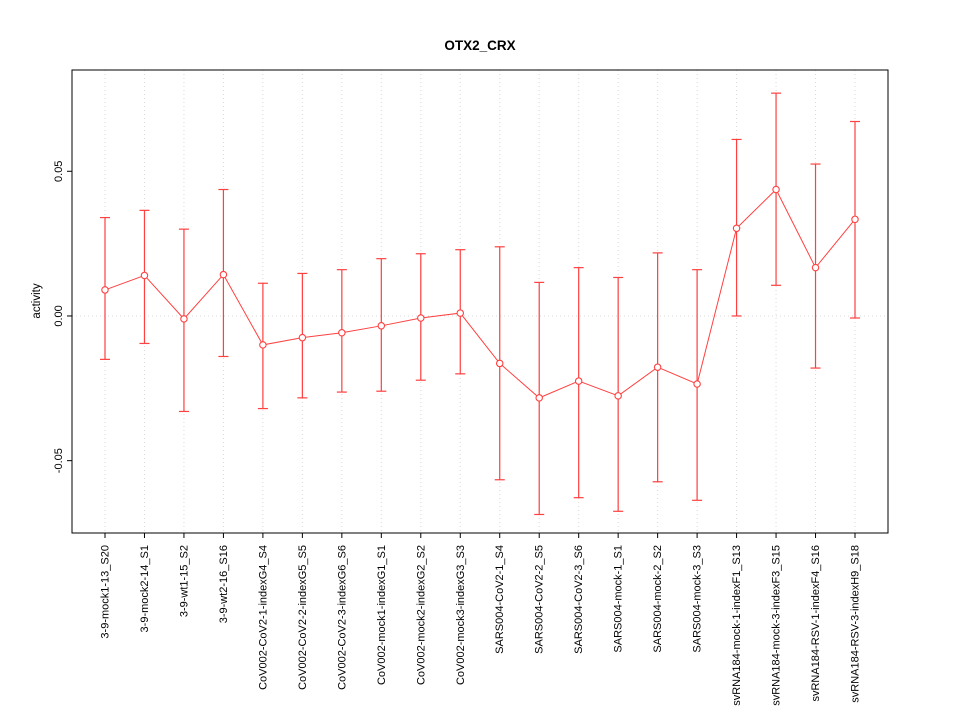  What do you see at coordinates (145, 588) in the screenshot?
I see `x-tick-label: 3-9-mock2-14_S1` at bounding box center [145, 588].